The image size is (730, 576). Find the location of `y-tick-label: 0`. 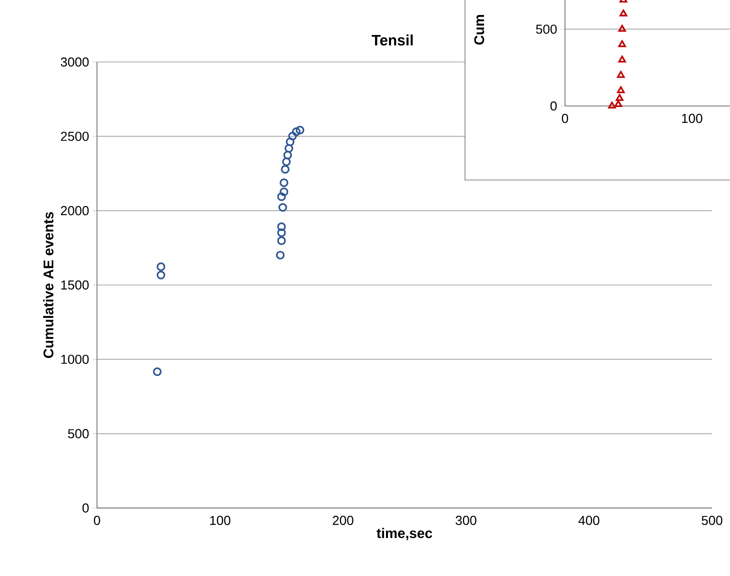

y-tick-label: 0 is located at coordinates (85, 508).